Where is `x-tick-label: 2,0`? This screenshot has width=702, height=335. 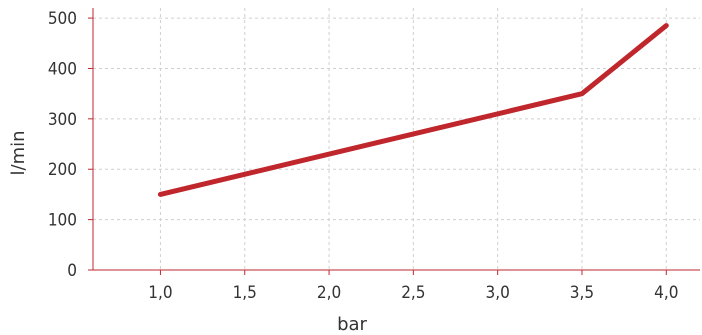 x-tick-label: 2,0 is located at coordinates (329, 293).